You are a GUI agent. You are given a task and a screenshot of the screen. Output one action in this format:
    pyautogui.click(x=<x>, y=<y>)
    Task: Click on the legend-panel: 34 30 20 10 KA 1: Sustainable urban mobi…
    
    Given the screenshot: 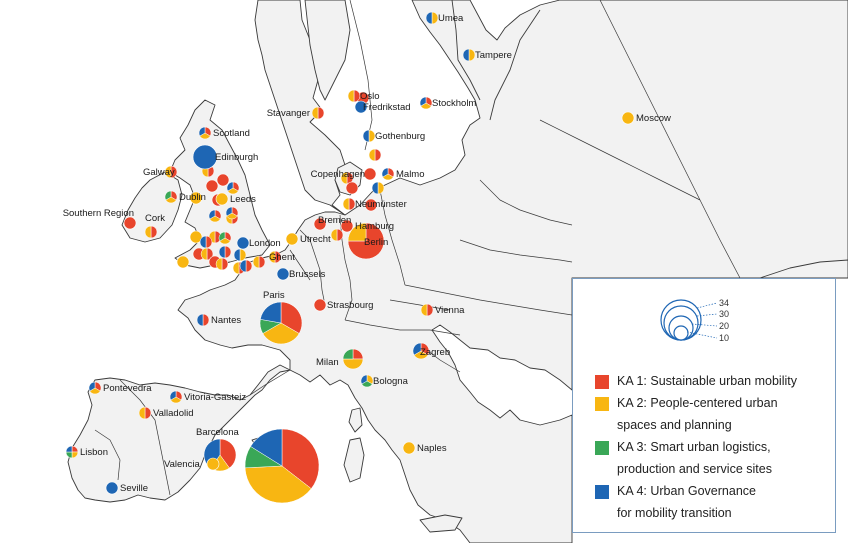 What is the action you would take?
    pyautogui.click(x=704, y=405)
    